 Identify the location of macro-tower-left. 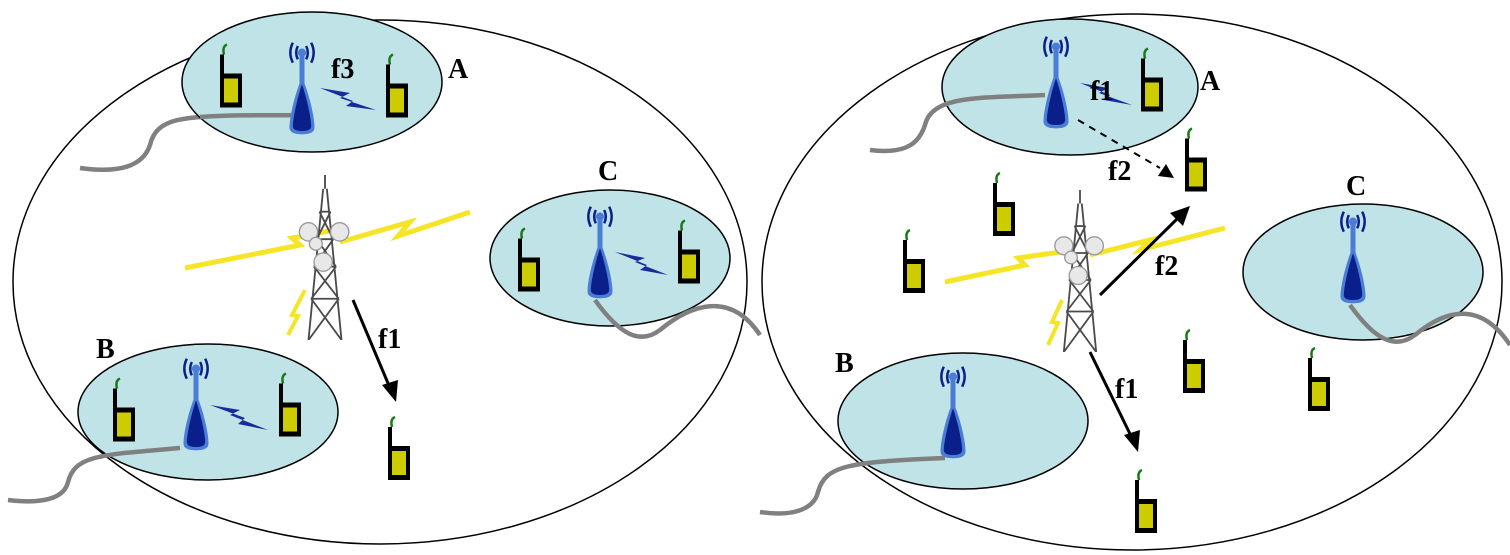
(327, 257).